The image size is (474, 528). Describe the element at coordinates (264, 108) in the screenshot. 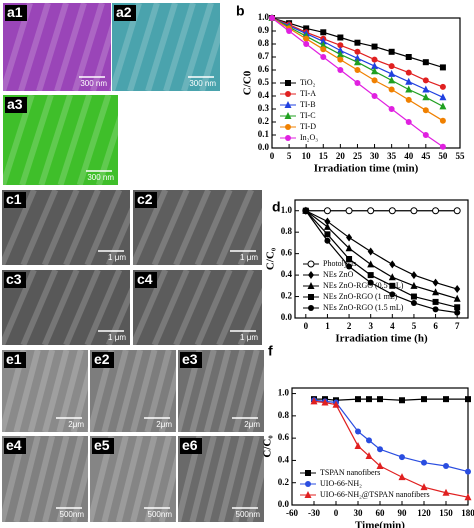

I see `y-tick-label: 0.3` at that location.